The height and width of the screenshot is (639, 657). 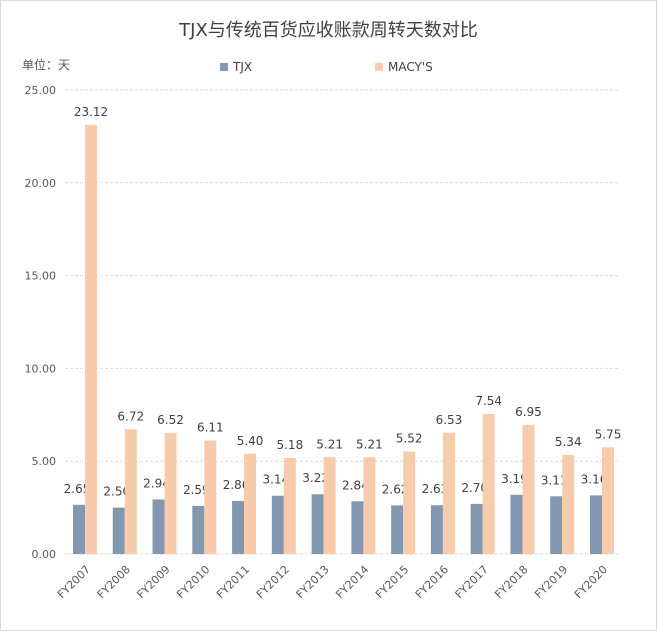 I want to click on data-label-tjx: 2.70, so click(x=474, y=488).